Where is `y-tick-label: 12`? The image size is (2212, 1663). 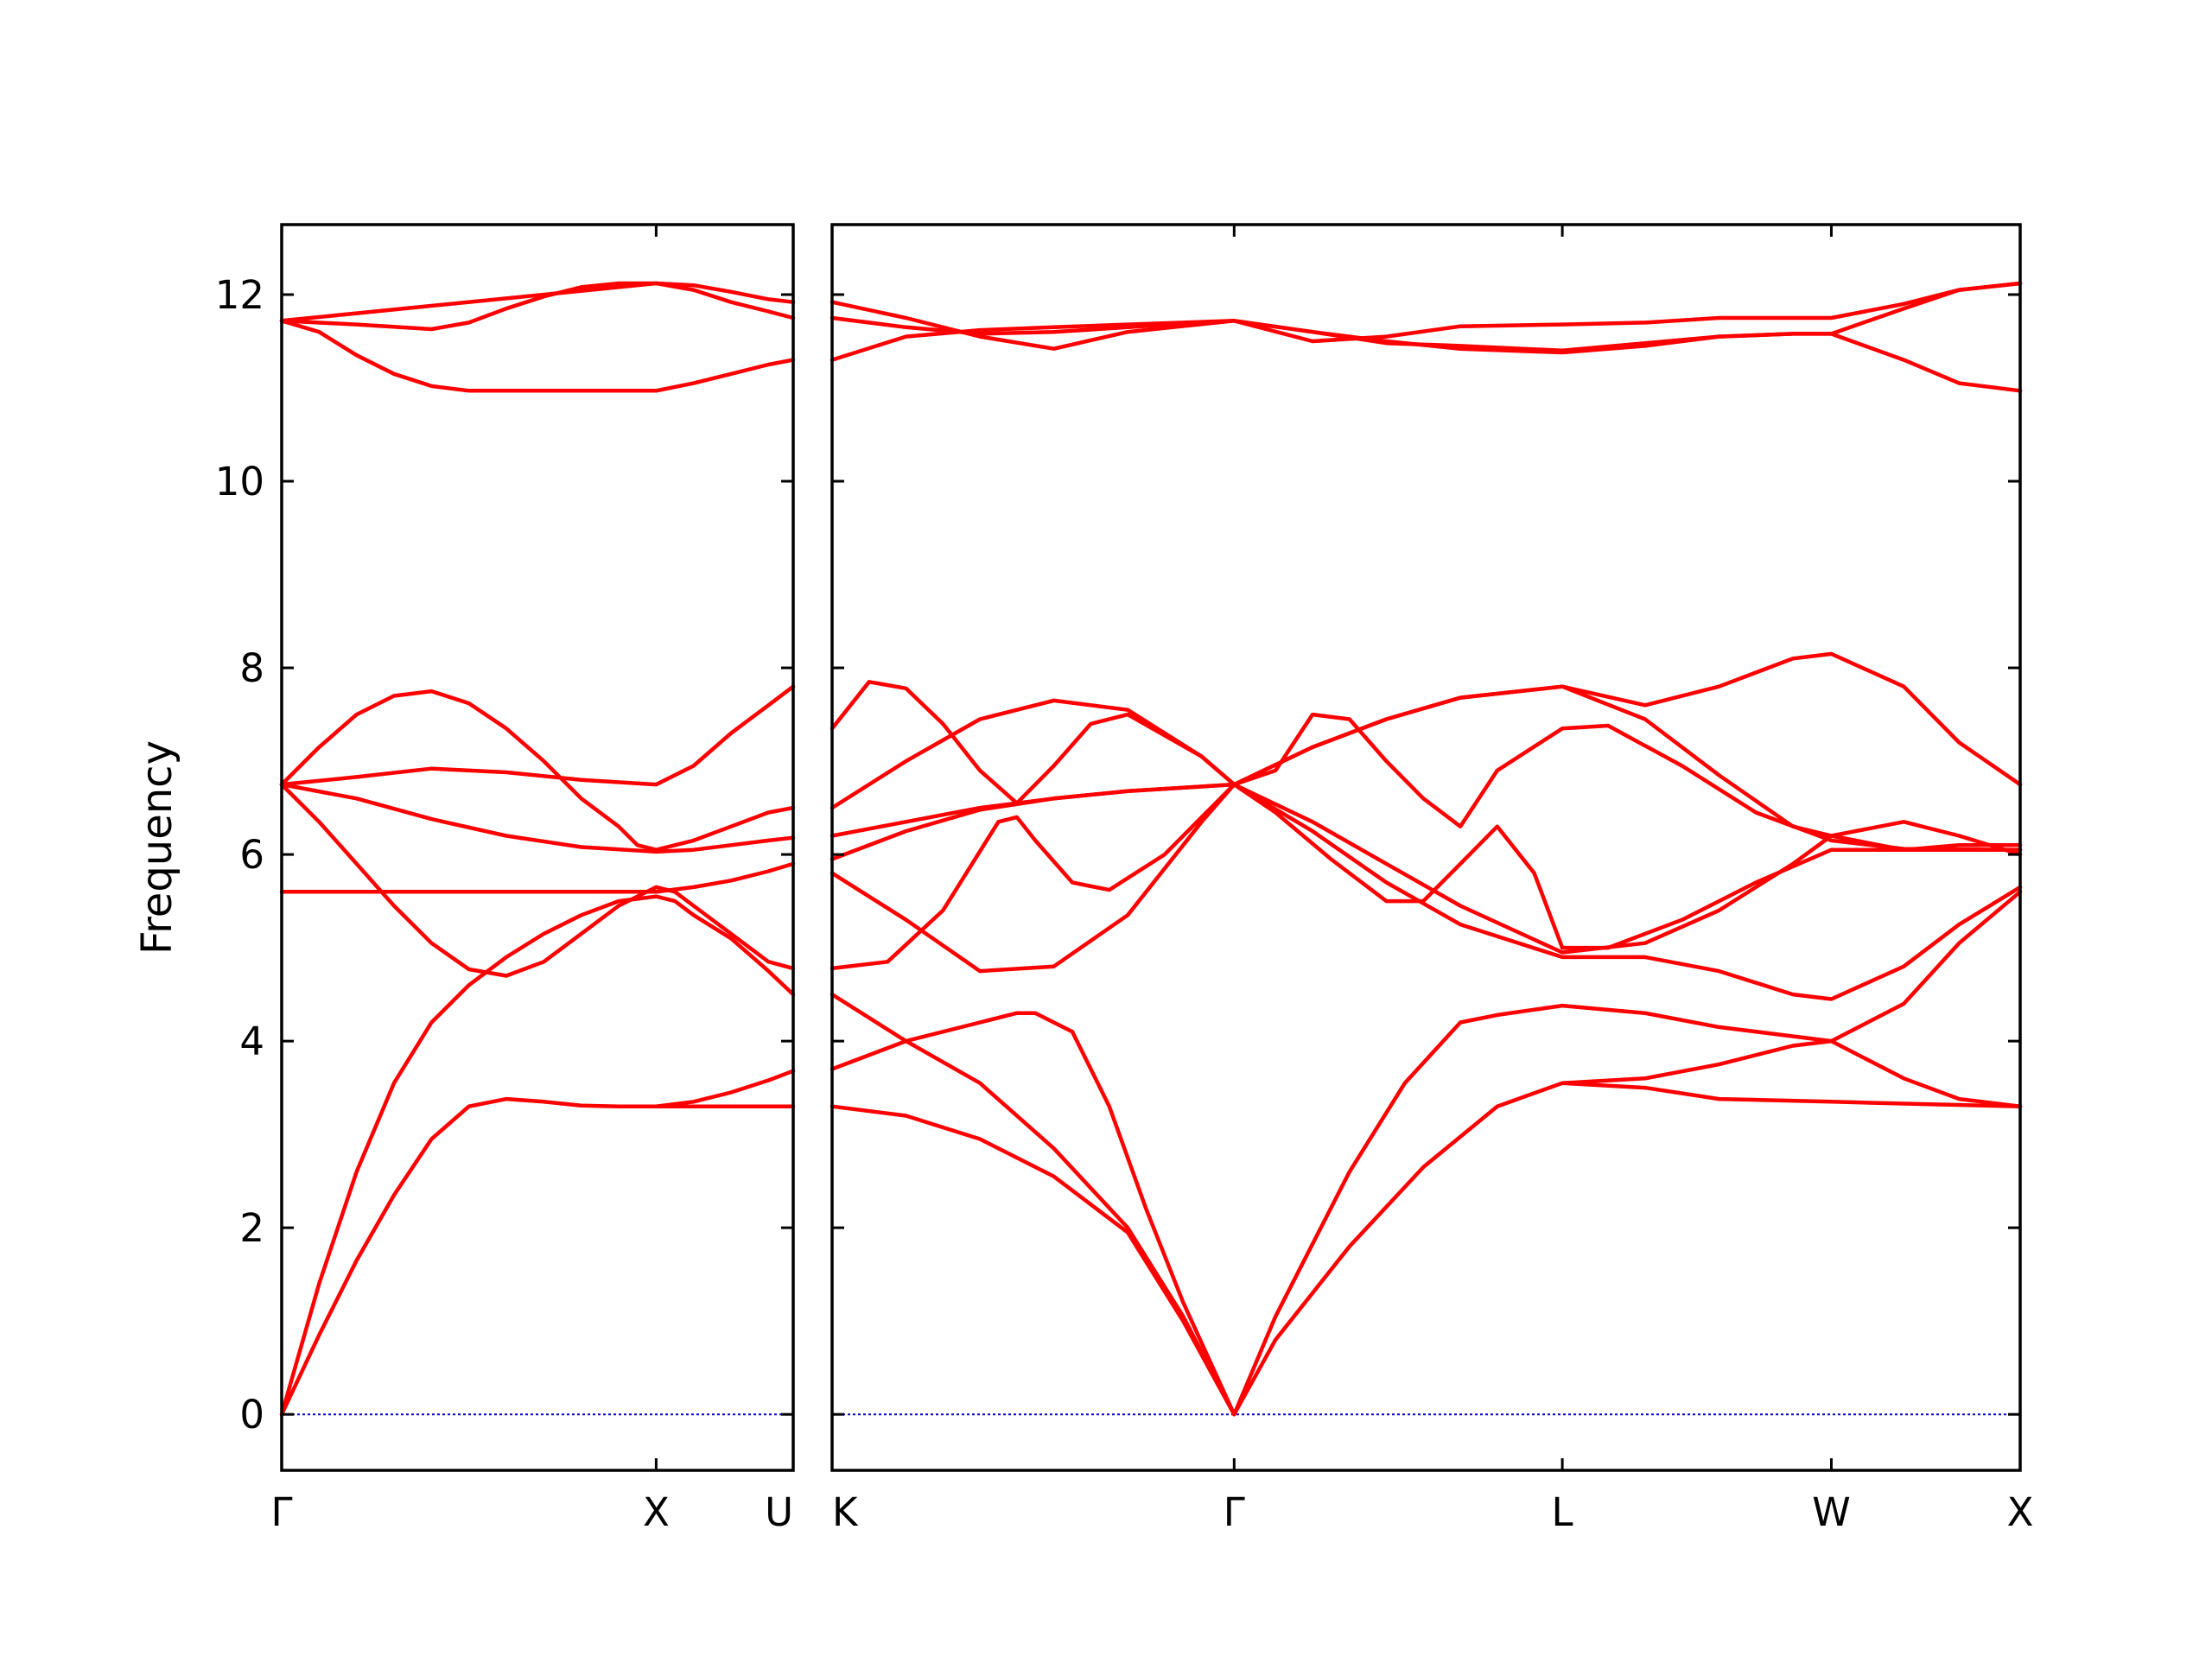 y-tick-label: 12 is located at coordinates (239, 295).